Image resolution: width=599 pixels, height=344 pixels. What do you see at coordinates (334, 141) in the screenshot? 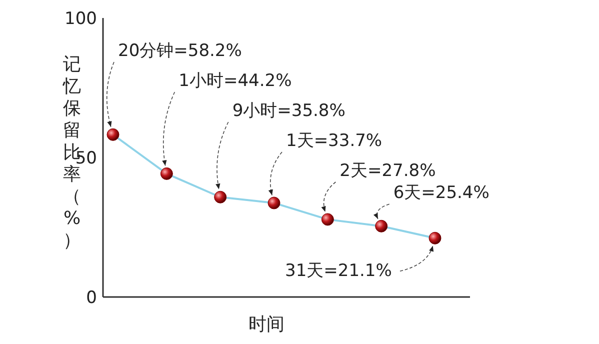
I see `data-label: 1天=33.7%` at bounding box center [334, 141].